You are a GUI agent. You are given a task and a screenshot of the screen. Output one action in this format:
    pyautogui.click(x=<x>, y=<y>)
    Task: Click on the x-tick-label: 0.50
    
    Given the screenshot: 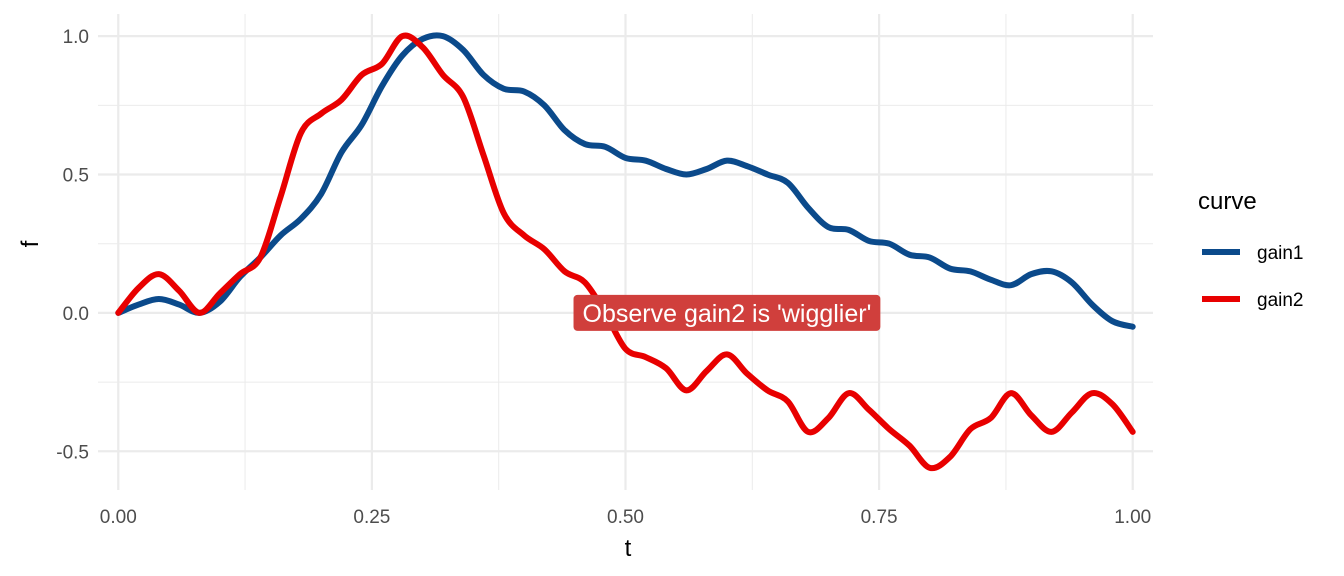 What is the action you would take?
    pyautogui.click(x=625, y=517)
    